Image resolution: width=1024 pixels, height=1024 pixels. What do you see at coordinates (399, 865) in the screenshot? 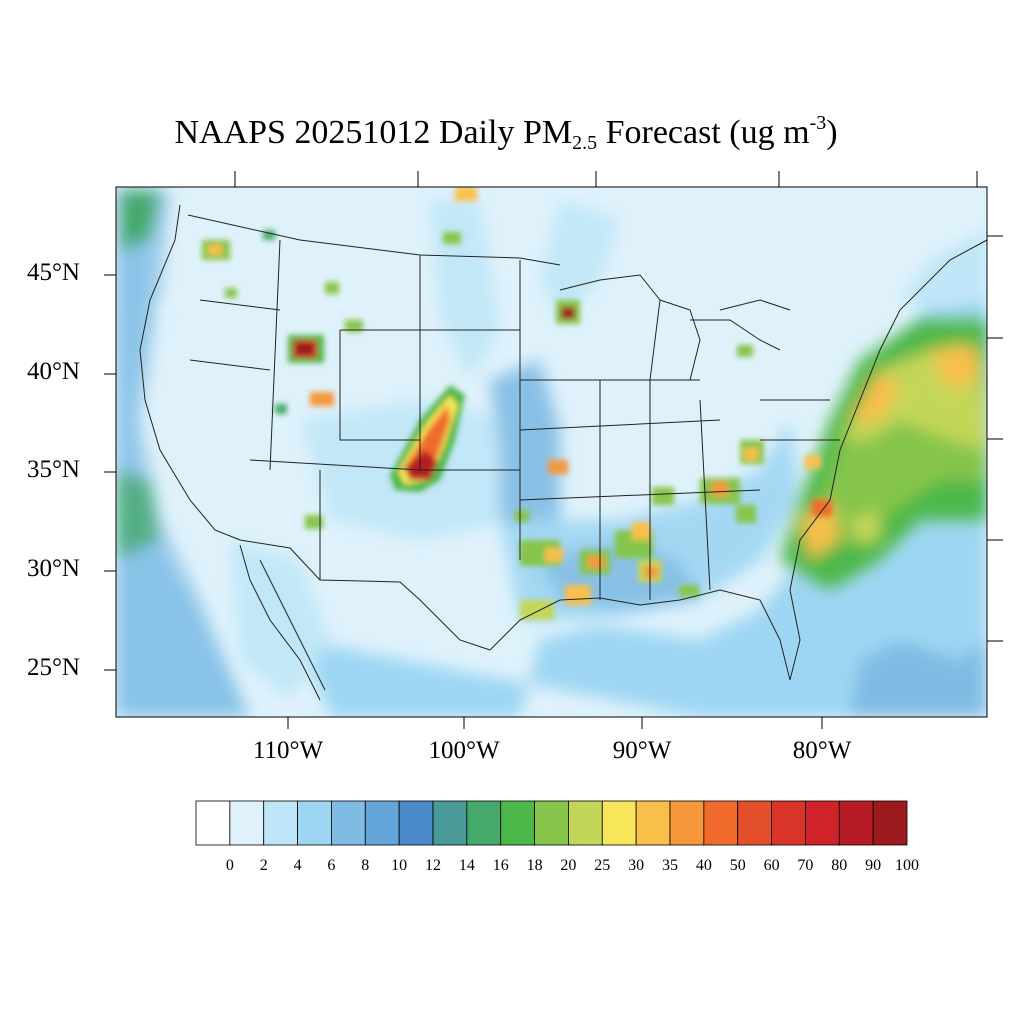
I see `colorbar-label: 10` at bounding box center [399, 865].